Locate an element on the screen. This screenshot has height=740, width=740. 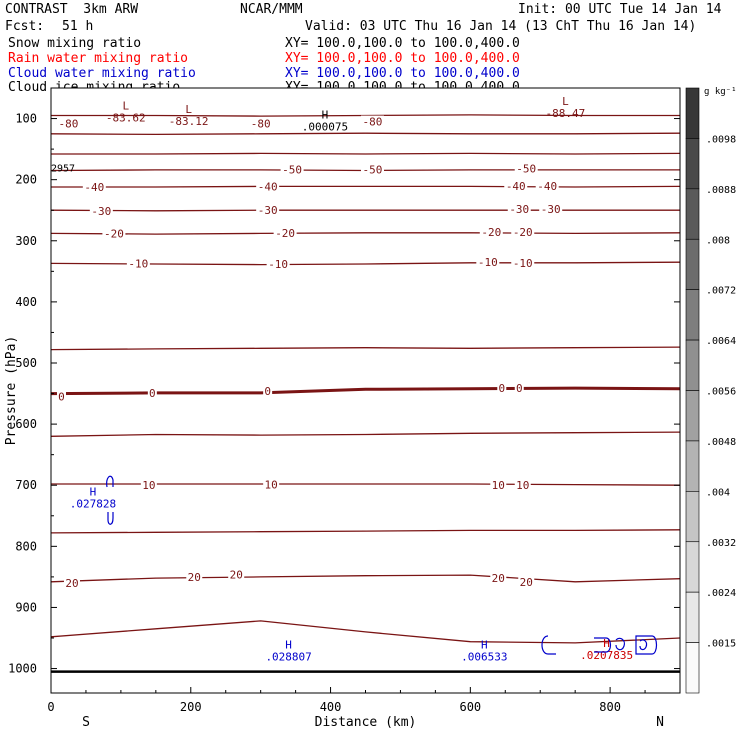
y-tick-label: 1000 is located at coordinates (22, 669).